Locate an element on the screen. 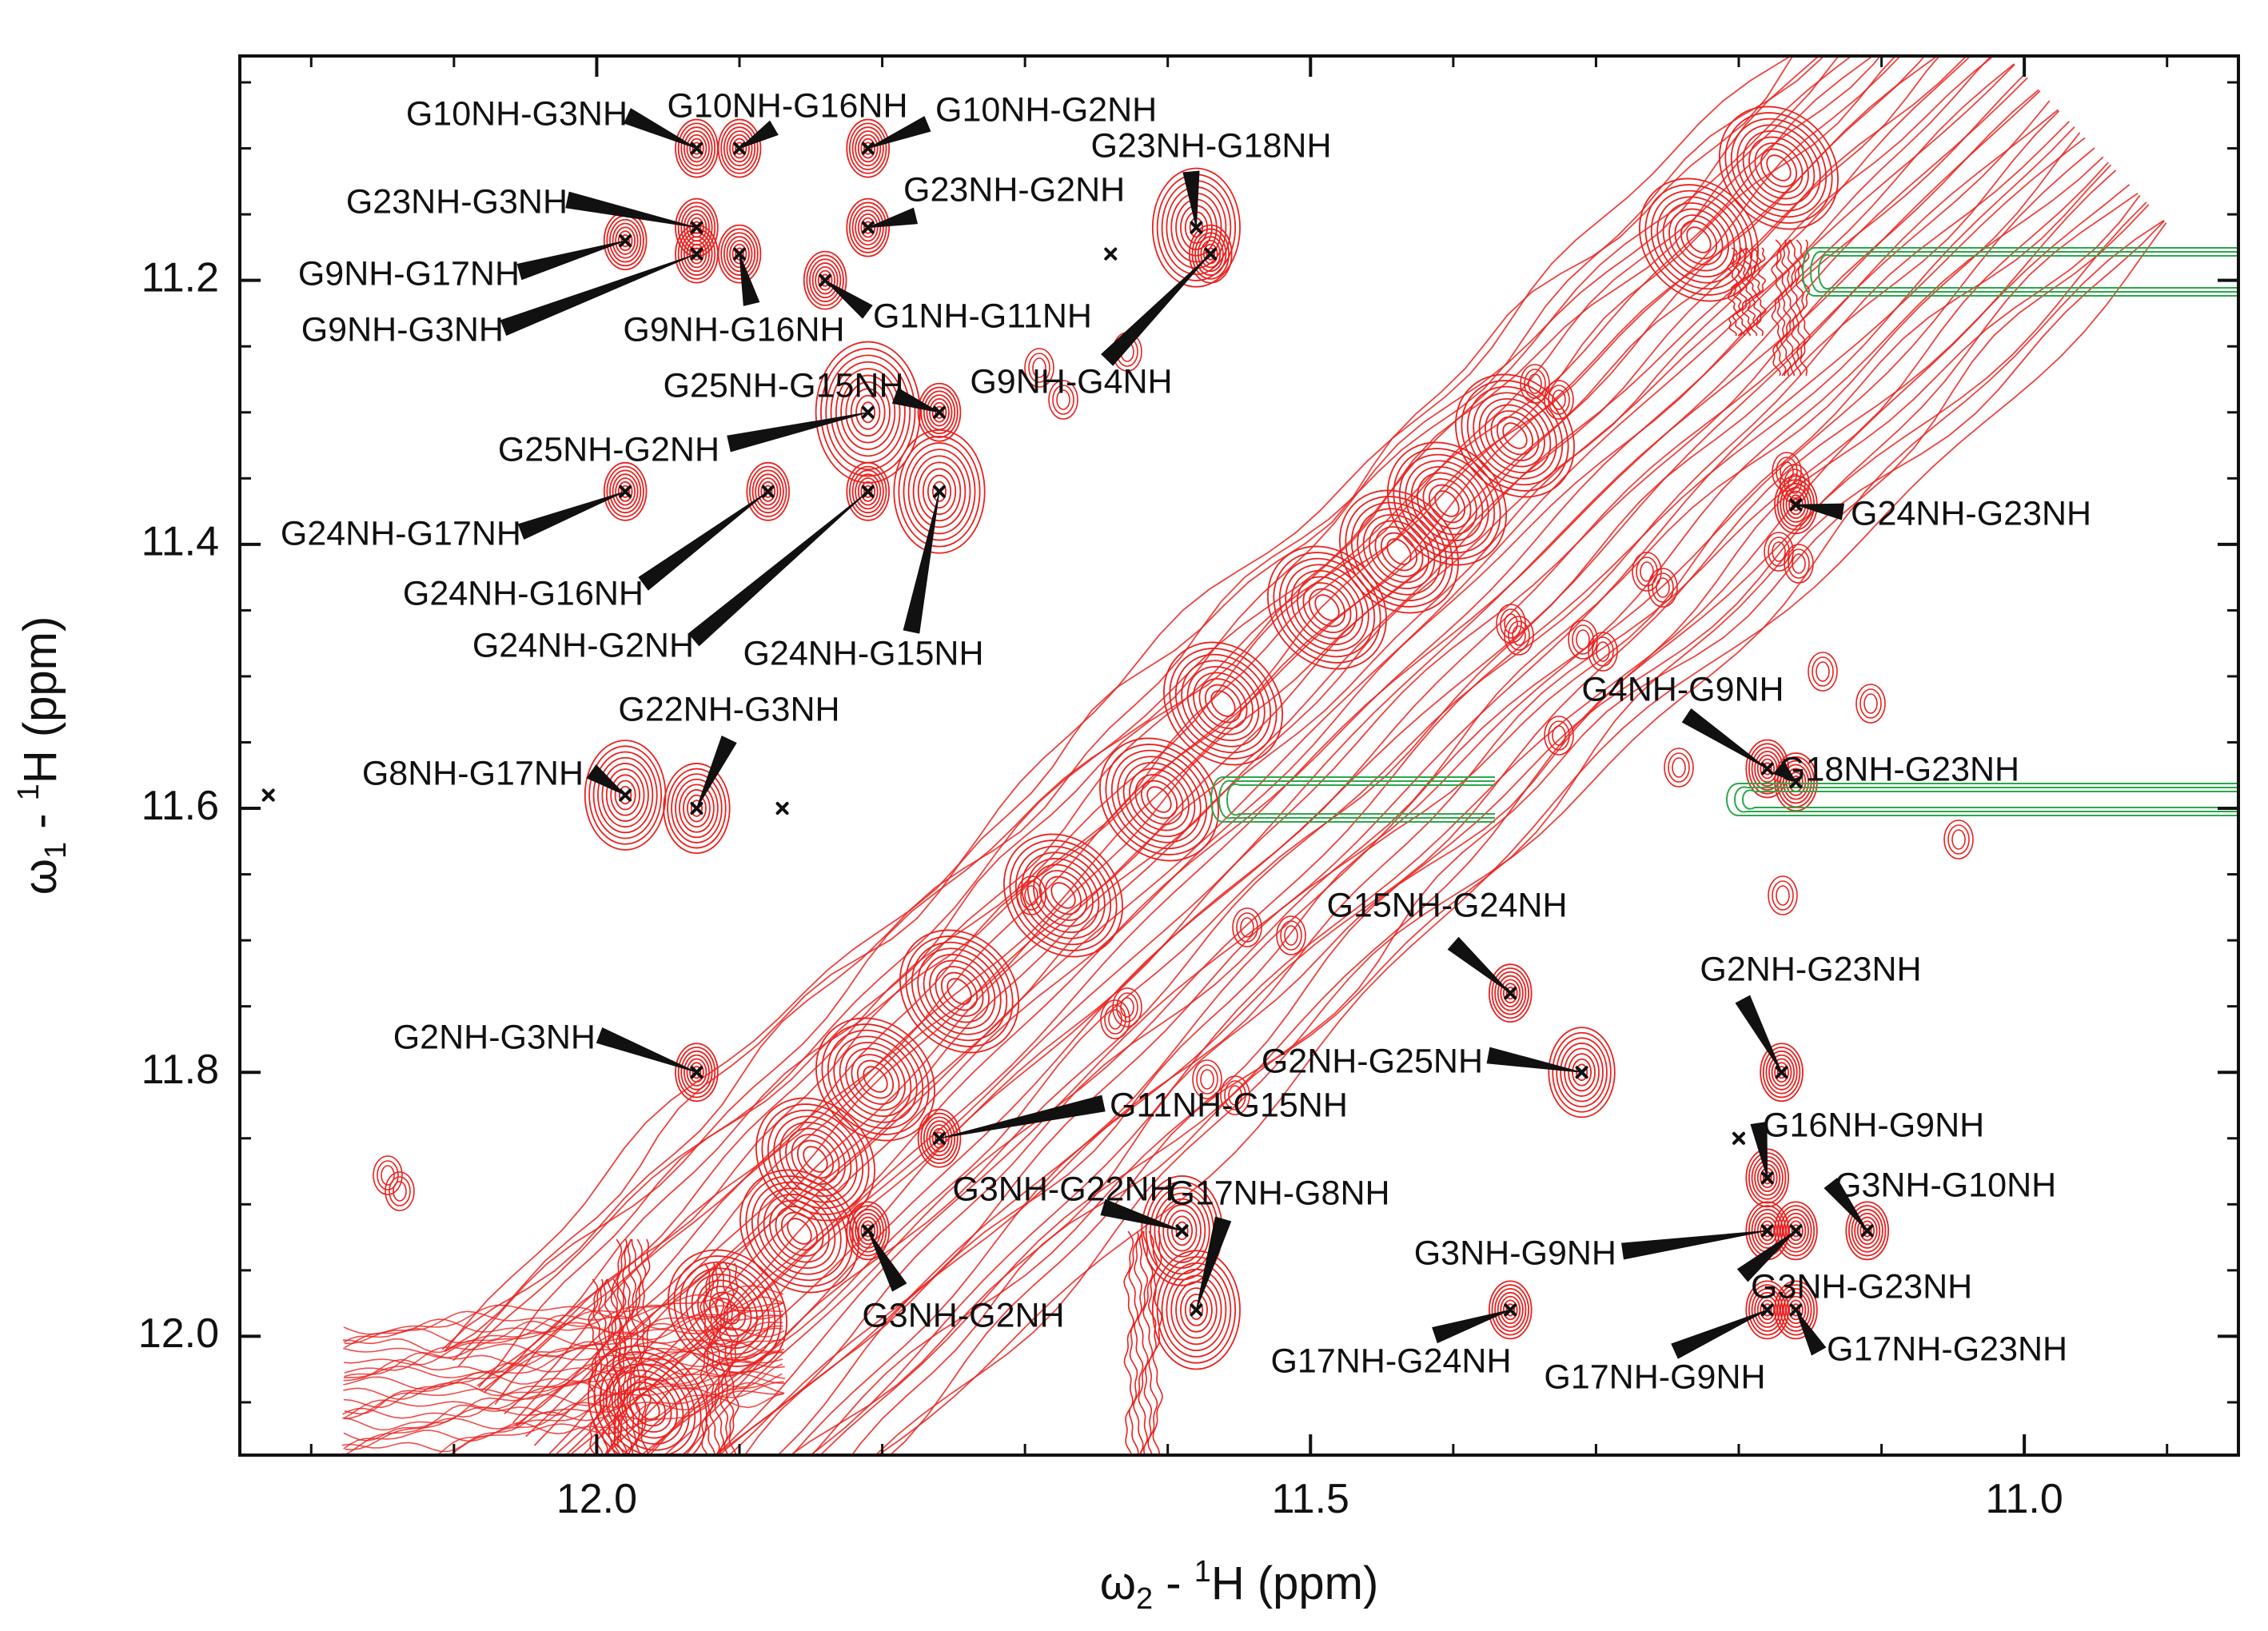  y-tick-label: 12.0 is located at coordinates (178, 1334).